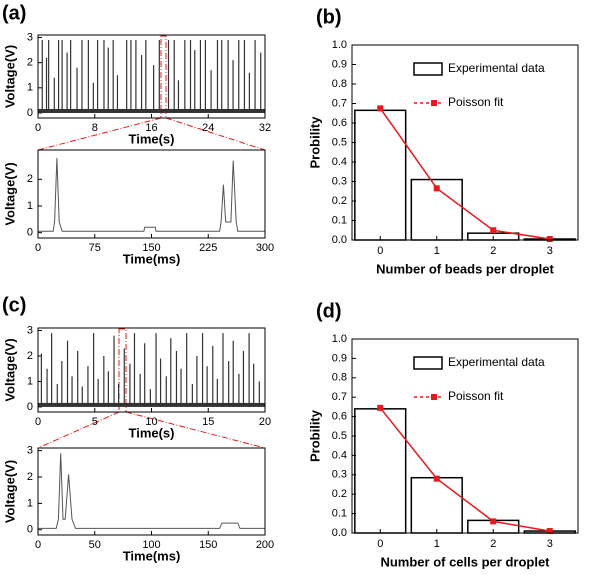 The image size is (591, 575). I want to click on panel: 0 1 2 3 0 50 100 150 200 Time(ms) Voltage(V), so click(138, 504).